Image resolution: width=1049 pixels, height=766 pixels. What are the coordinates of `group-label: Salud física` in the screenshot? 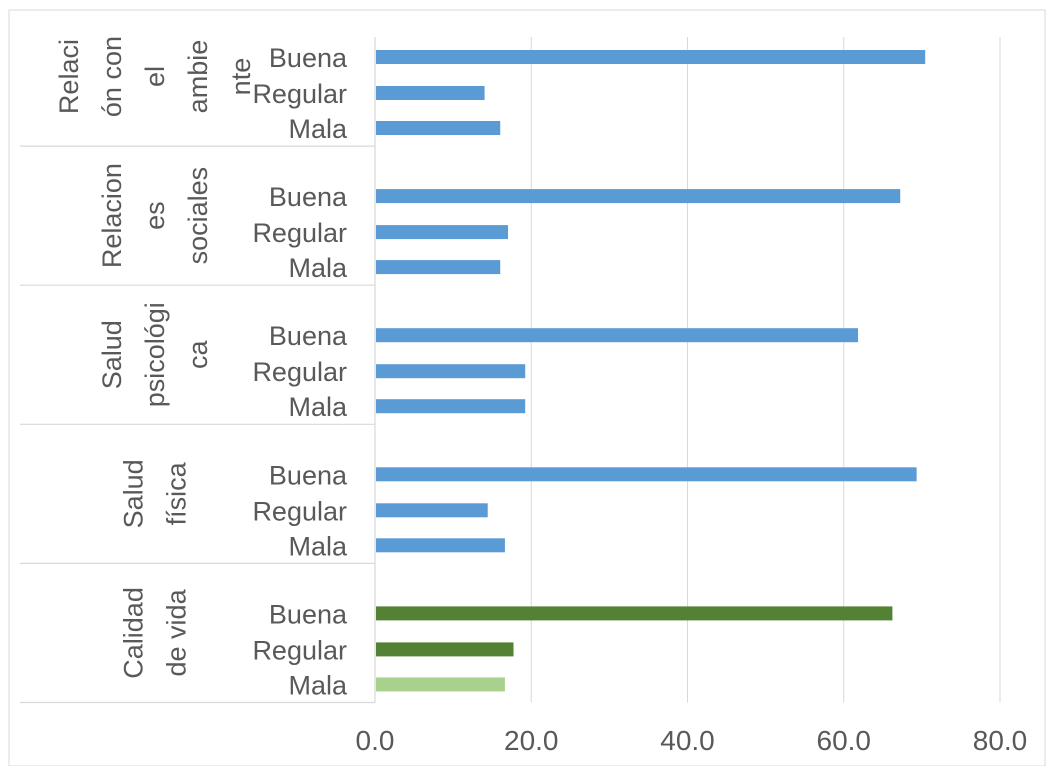 It's located at (155, 493).